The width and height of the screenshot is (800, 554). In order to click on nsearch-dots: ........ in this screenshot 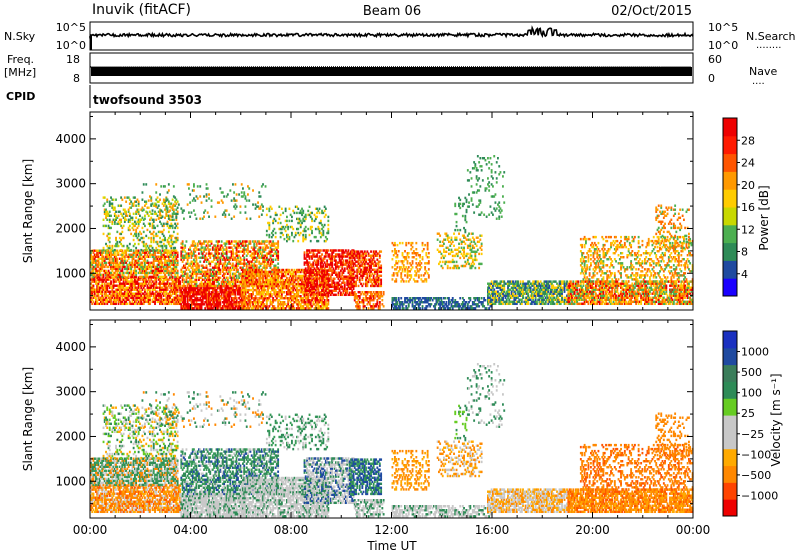, I will do `click(768, 45)`.